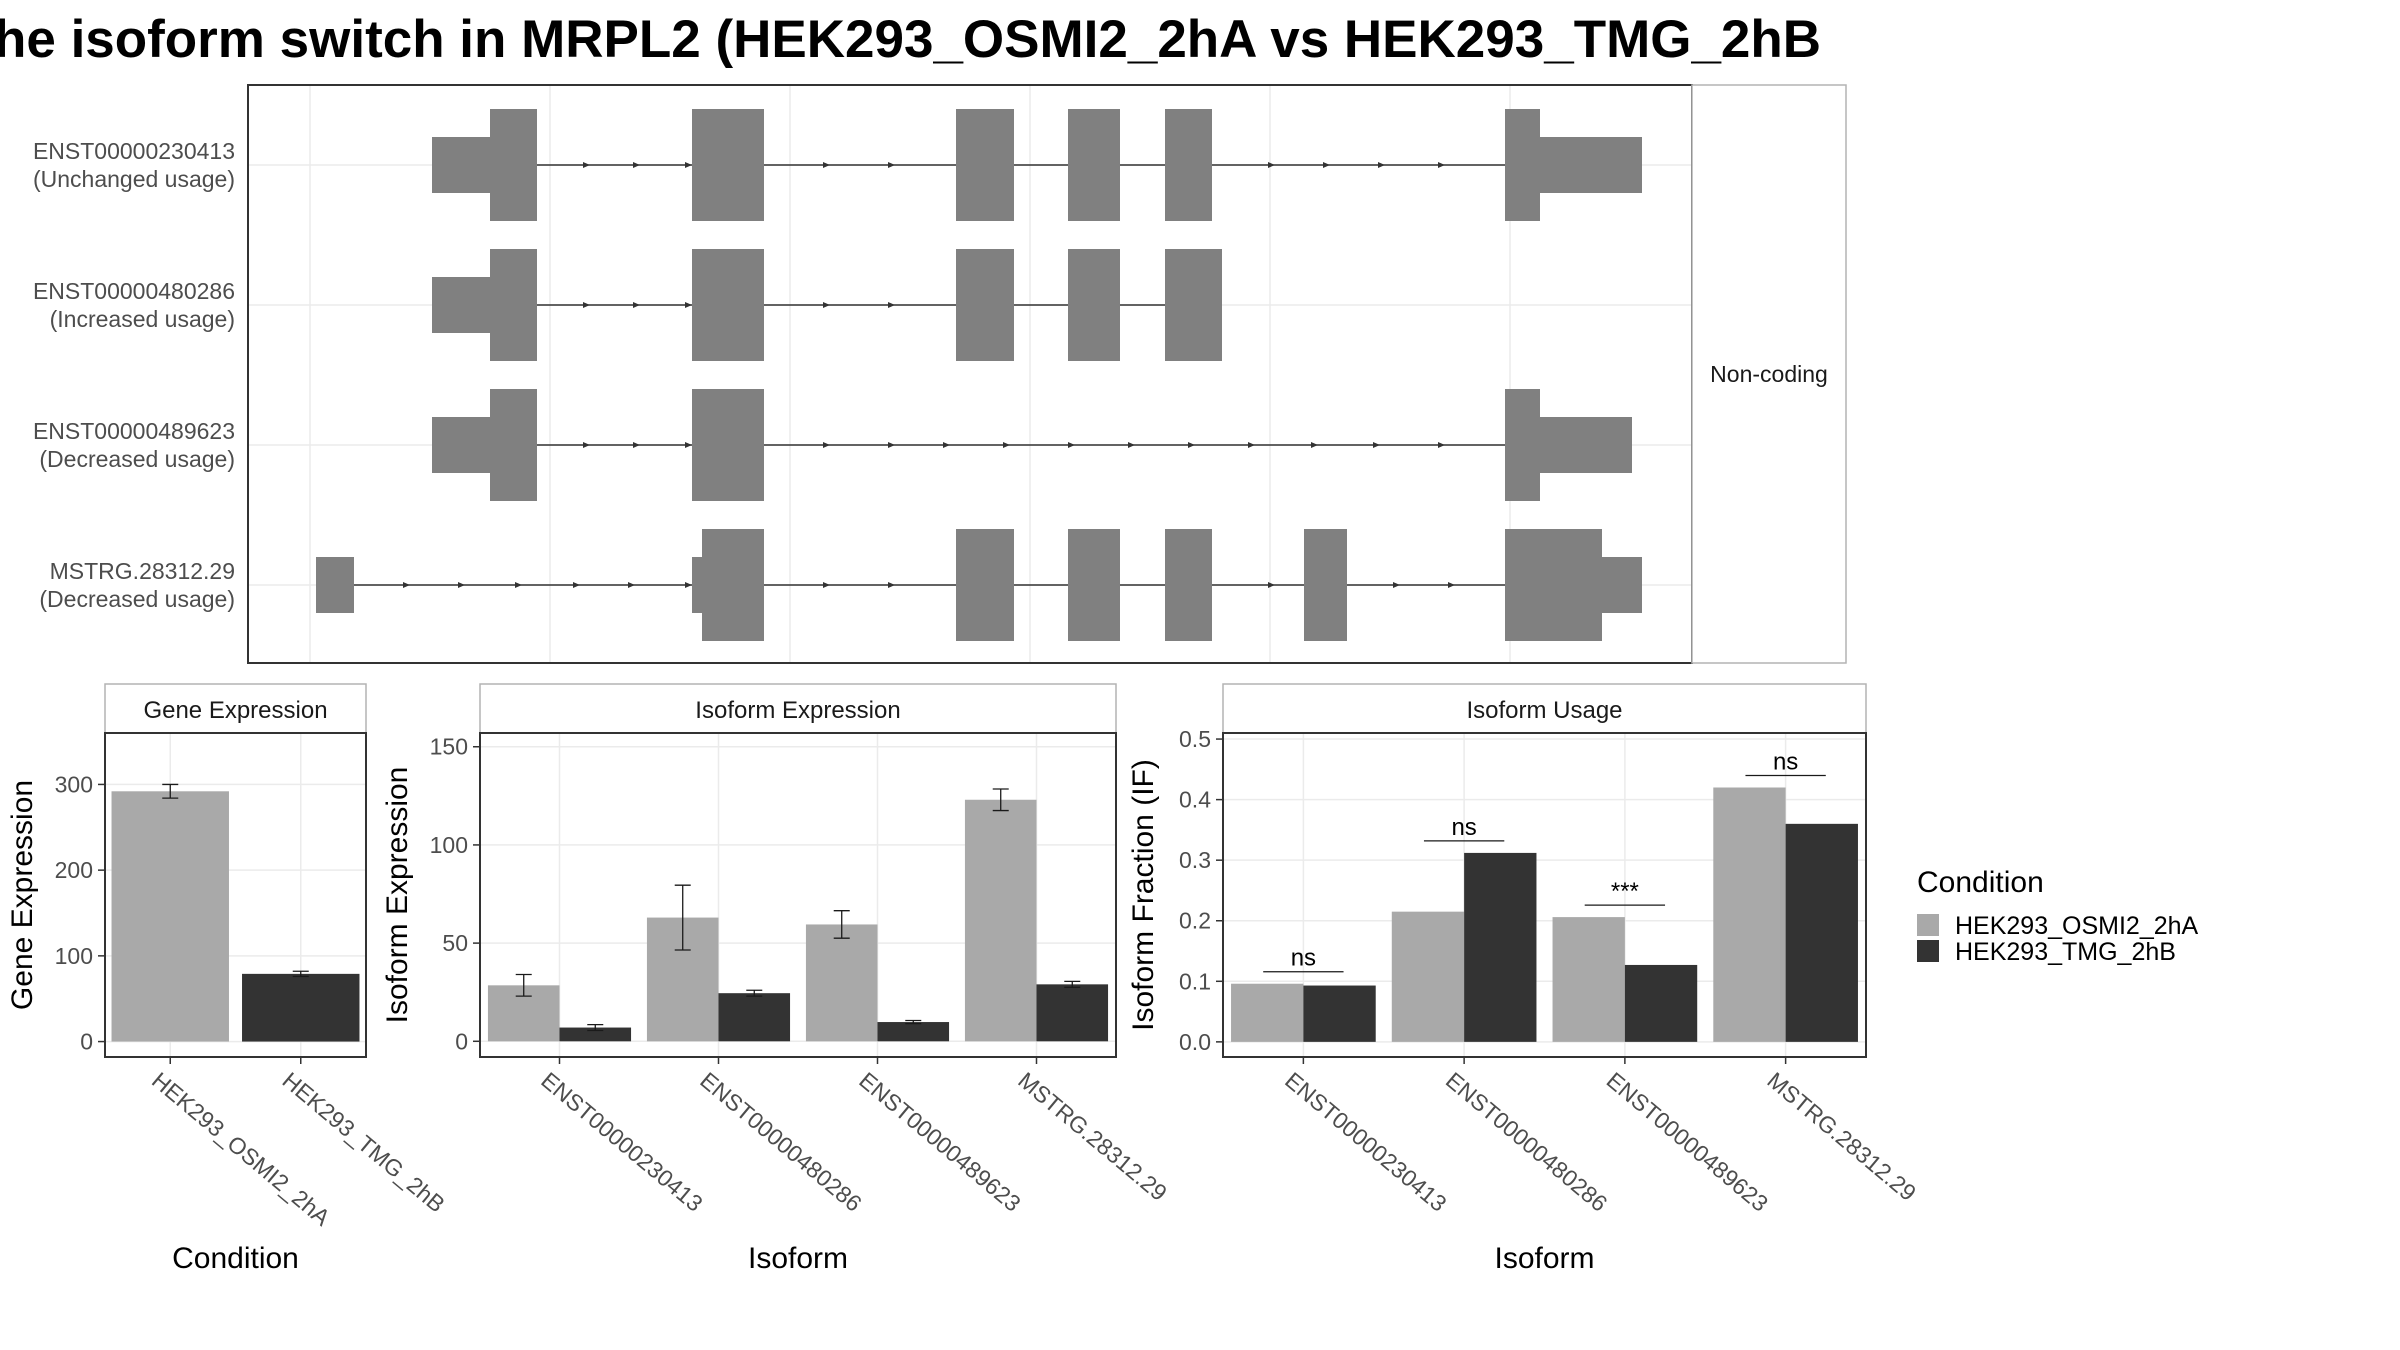  Describe the element at coordinates (1928, 951) in the screenshot. I see `legend-swatch-condition-b` at that location.